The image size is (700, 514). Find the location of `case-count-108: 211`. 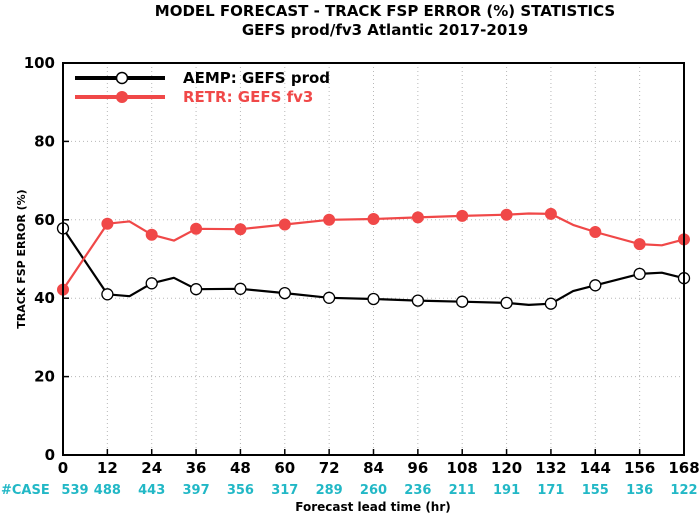

case-count-108: 211 is located at coordinates (462, 490).